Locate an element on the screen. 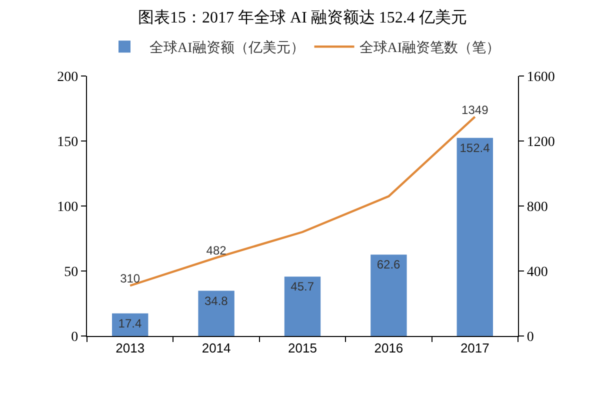 The width and height of the screenshot is (602, 400). data-label: 34.8 is located at coordinates (216, 301).